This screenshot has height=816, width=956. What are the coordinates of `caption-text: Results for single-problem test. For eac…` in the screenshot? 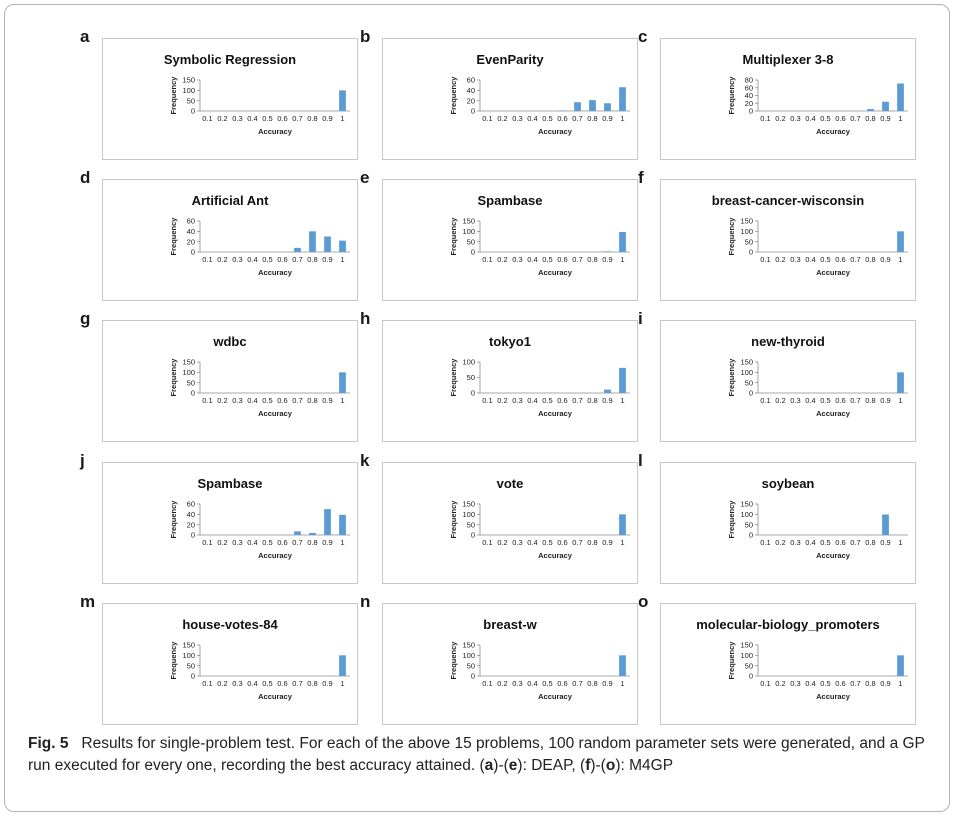 It's located at (476, 754).